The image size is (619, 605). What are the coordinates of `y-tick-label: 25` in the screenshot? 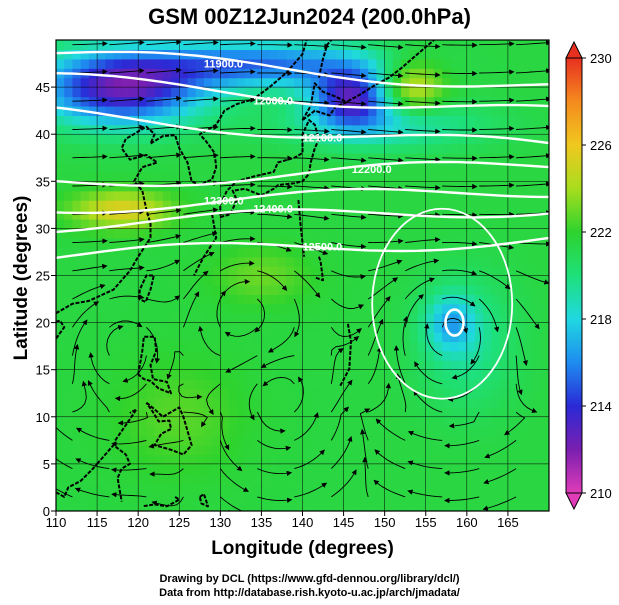 It's located at (43, 276).